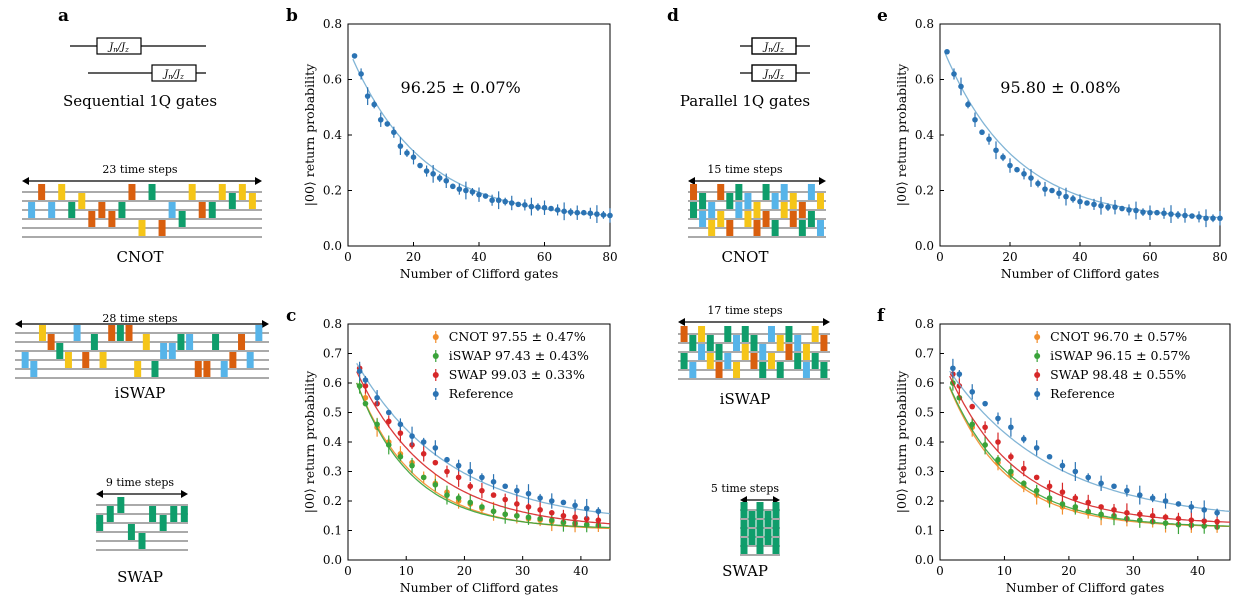 This screenshot has width=1243, height=611. I want to click on x-axis-label: Number of Clifford gates, so click(479, 273).